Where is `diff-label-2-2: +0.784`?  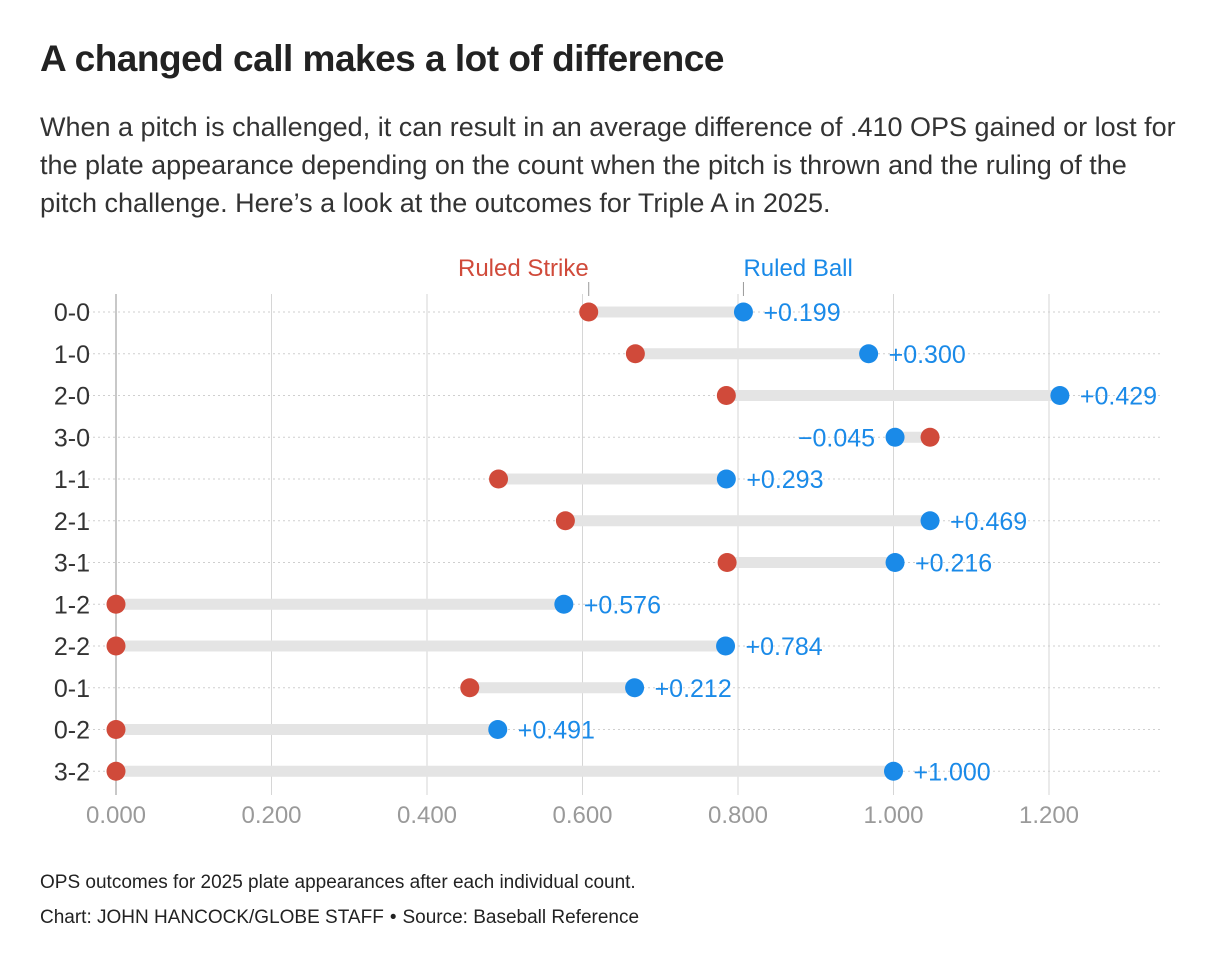
diff-label-2-2: +0.784 is located at coordinates (784, 647).